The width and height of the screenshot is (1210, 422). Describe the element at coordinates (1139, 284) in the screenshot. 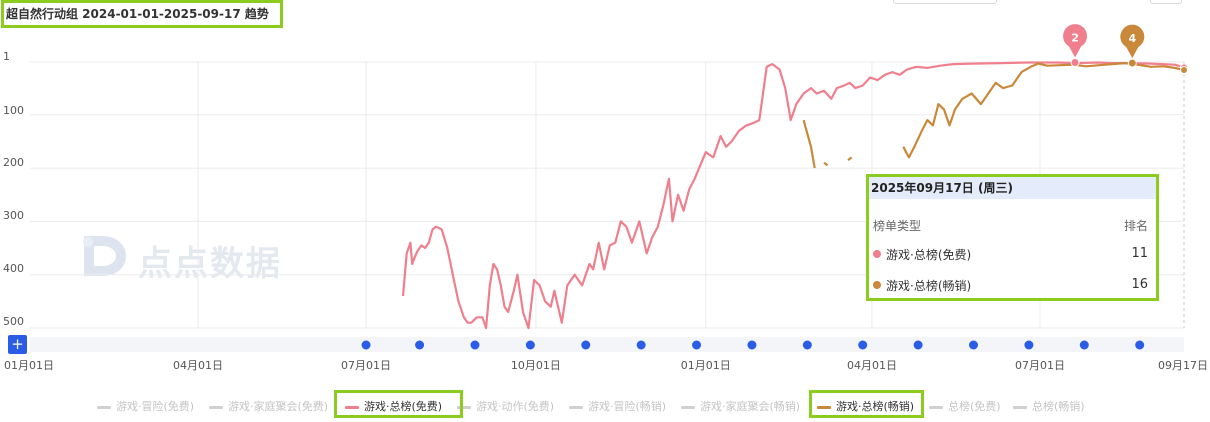

I see `tooltip-row-value: 16` at that location.